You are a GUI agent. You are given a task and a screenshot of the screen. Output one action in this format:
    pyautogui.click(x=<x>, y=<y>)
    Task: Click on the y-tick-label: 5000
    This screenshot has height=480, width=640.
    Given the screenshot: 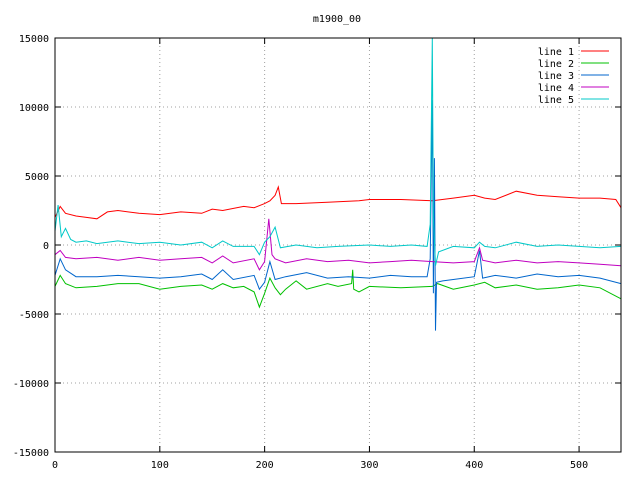 What is the action you would take?
    pyautogui.click(x=37, y=177)
    